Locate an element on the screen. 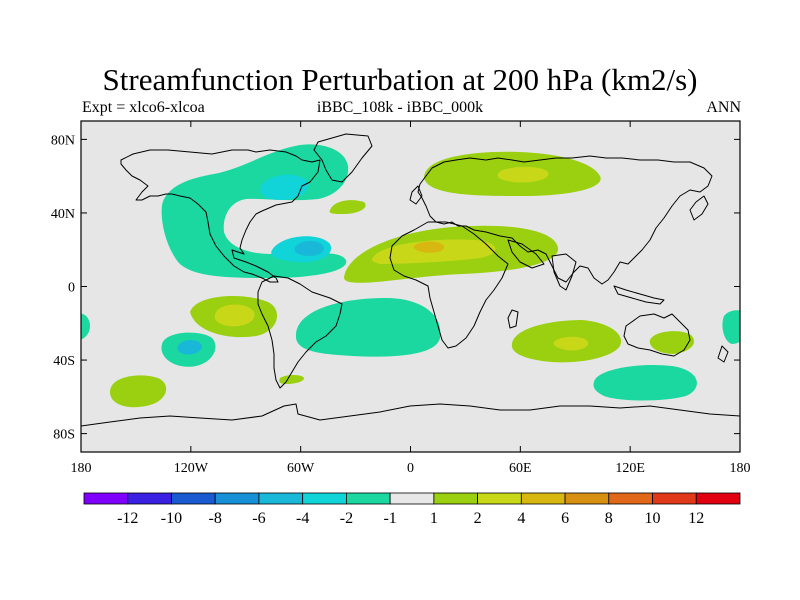  north-america-negative-anomaly is located at coordinates (255, 211).